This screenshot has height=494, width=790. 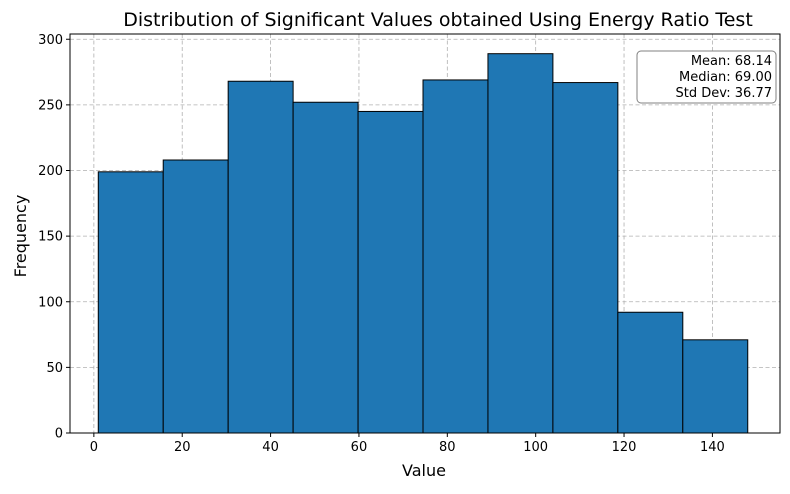 I want to click on x-axis-label: Value, so click(x=424, y=470).